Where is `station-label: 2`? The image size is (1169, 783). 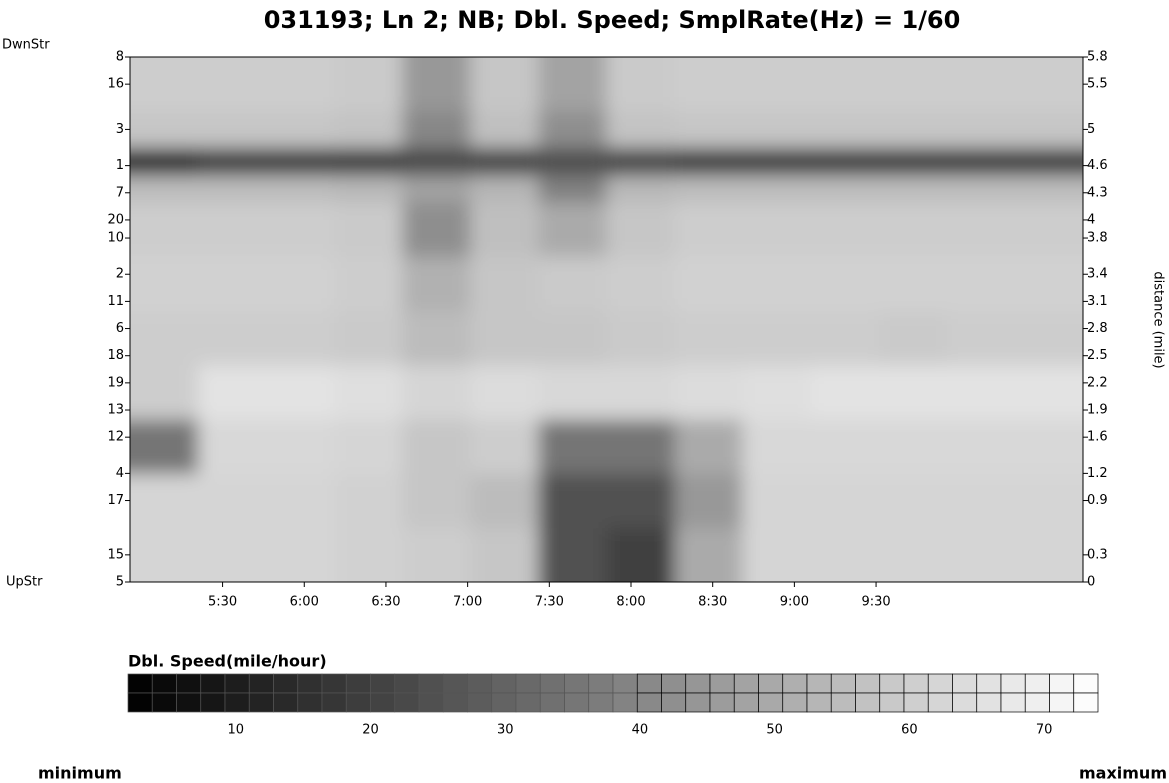
station-label: 2 is located at coordinates (120, 274).